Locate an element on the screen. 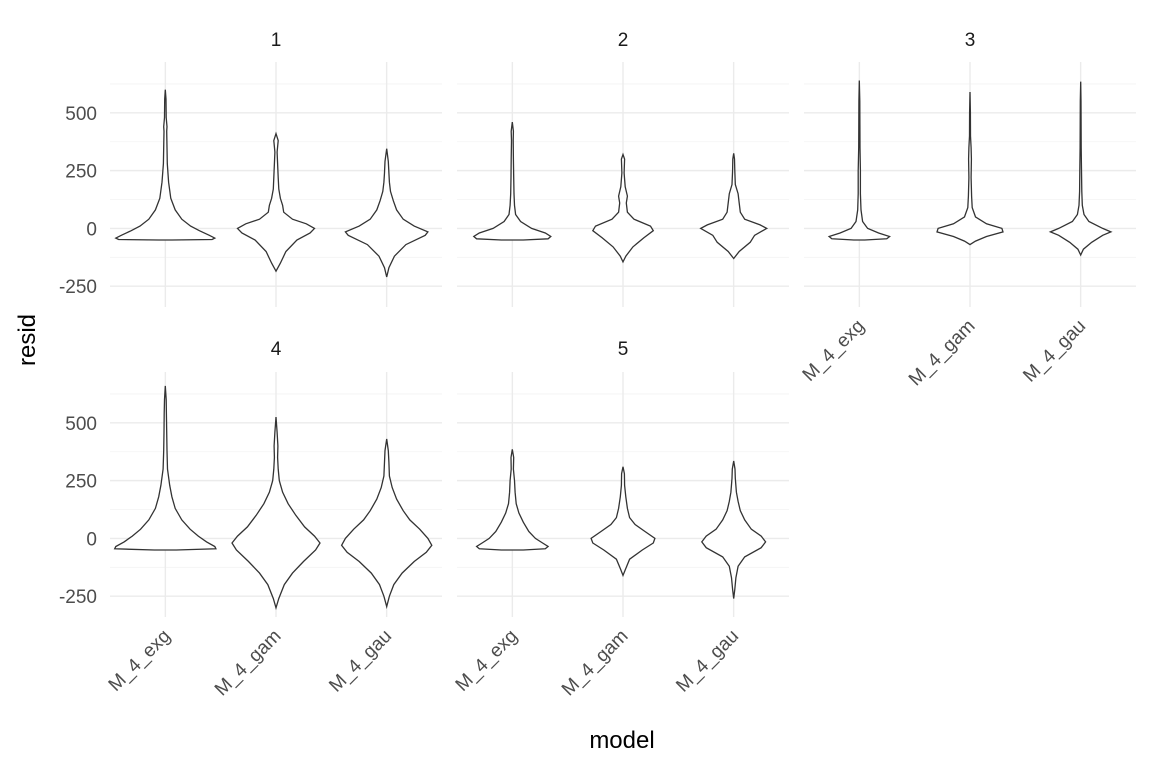 Image resolution: width=1152 pixels, height=768 pixels. facet-panel-1: 1 -250 0 250 500 is located at coordinates (250, 168).